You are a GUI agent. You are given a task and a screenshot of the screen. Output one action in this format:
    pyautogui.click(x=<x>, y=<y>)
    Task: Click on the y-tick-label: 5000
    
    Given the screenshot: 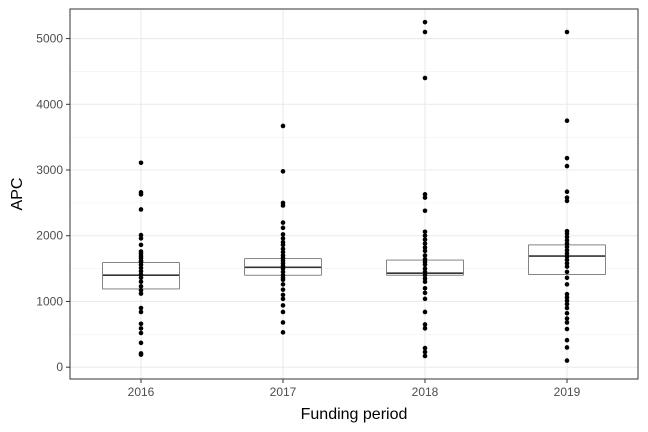 What is the action you would take?
    pyautogui.click(x=49, y=39)
    